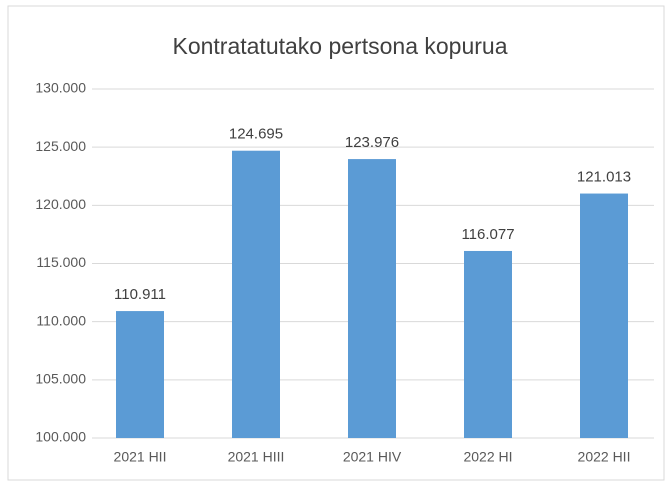 This screenshot has height=486, width=670. I want to click on x-tick-label: 2022 HI, so click(487, 457).